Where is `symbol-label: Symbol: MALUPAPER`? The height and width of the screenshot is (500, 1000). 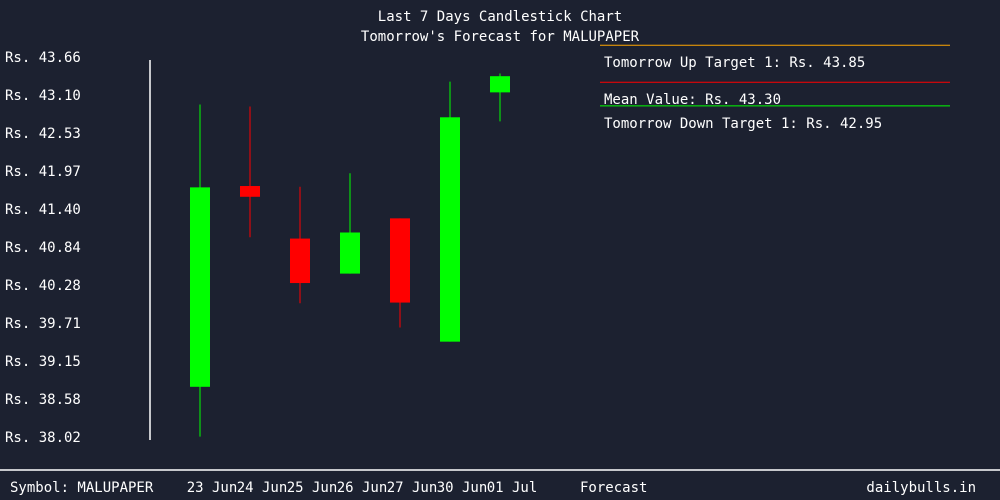
symbol-label: Symbol: MALUPAPER is located at coordinates (82, 488).